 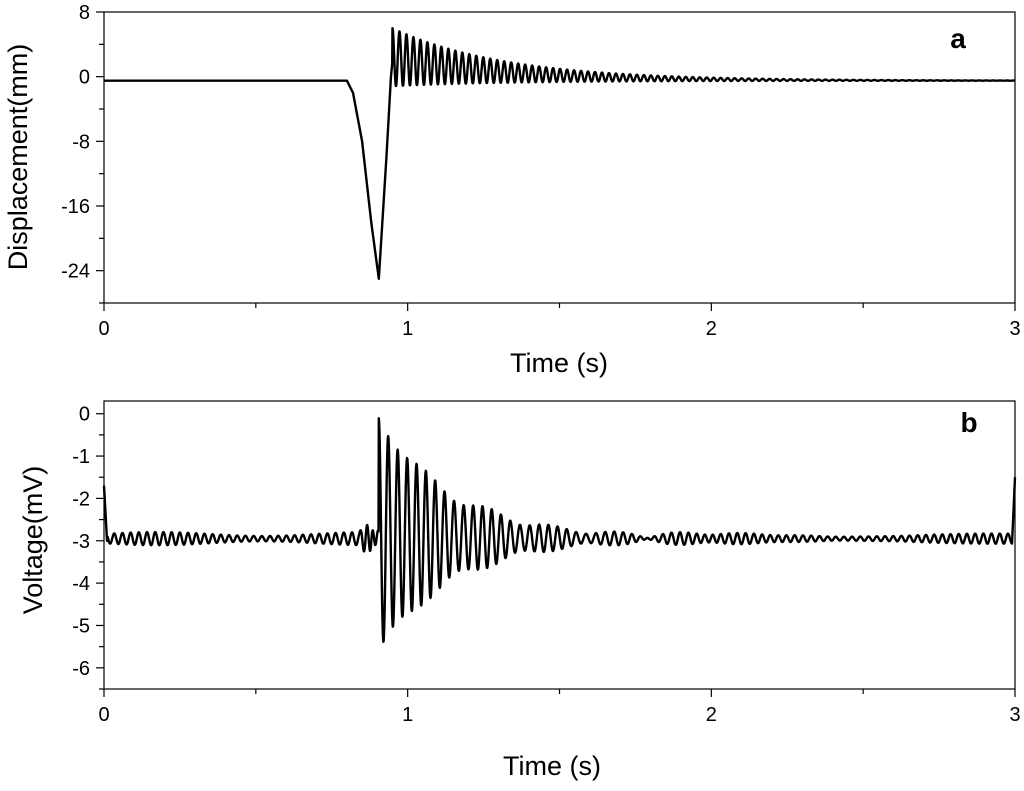 What do you see at coordinates (75, 272) in the screenshot?
I see `y-tick-label: -24` at bounding box center [75, 272].